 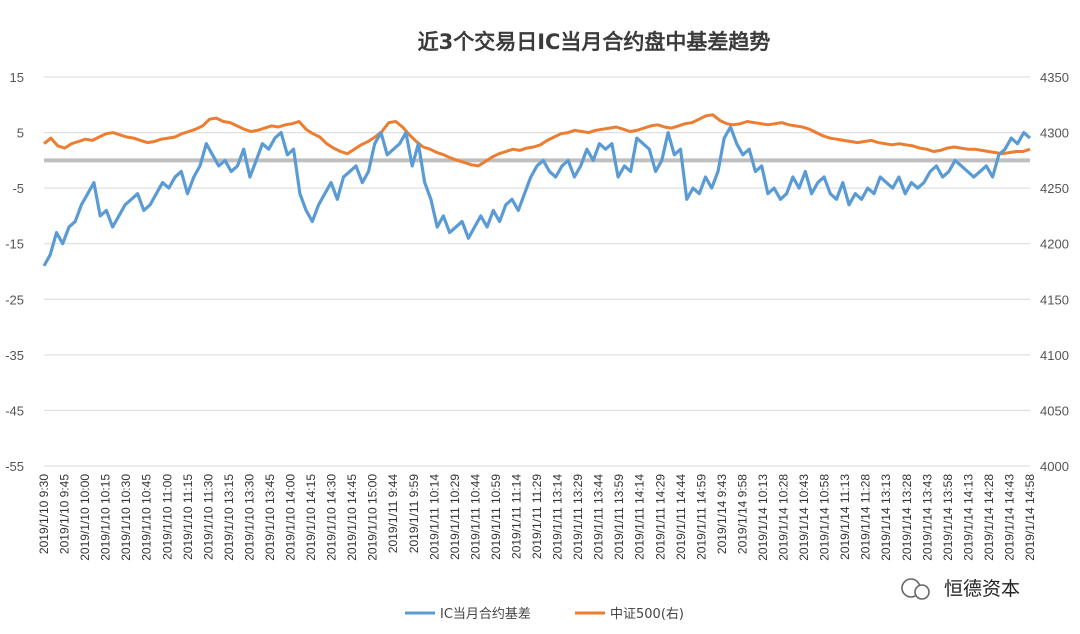 What do you see at coordinates (784, 517) in the screenshot?
I see `x-tick-label: 2019/1/14 10:28` at bounding box center [784, 517].